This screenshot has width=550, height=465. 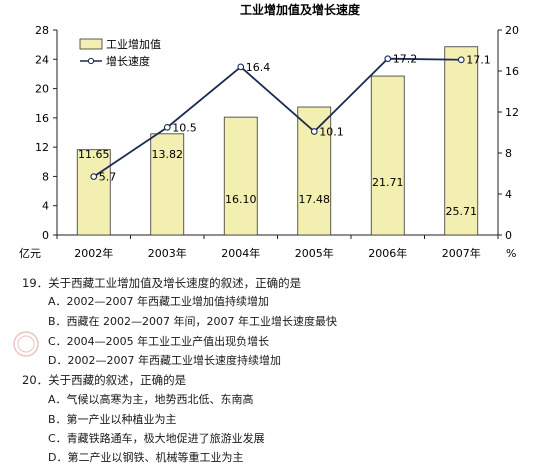 I want to click on question-20-option-a: A．气候以高寒为主，地势西北低、东南高, so click(x=151, y=399).